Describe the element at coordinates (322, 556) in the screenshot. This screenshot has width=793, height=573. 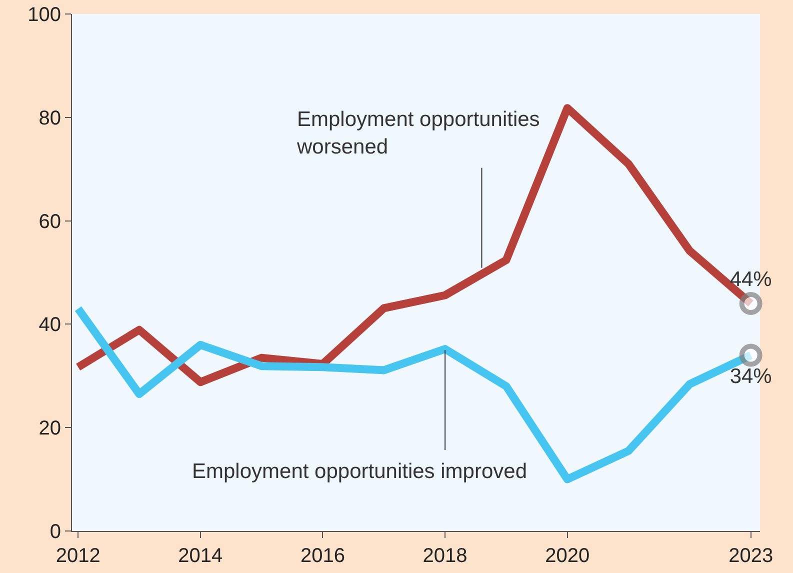
I see `x-tick-label: 2016` at that location.